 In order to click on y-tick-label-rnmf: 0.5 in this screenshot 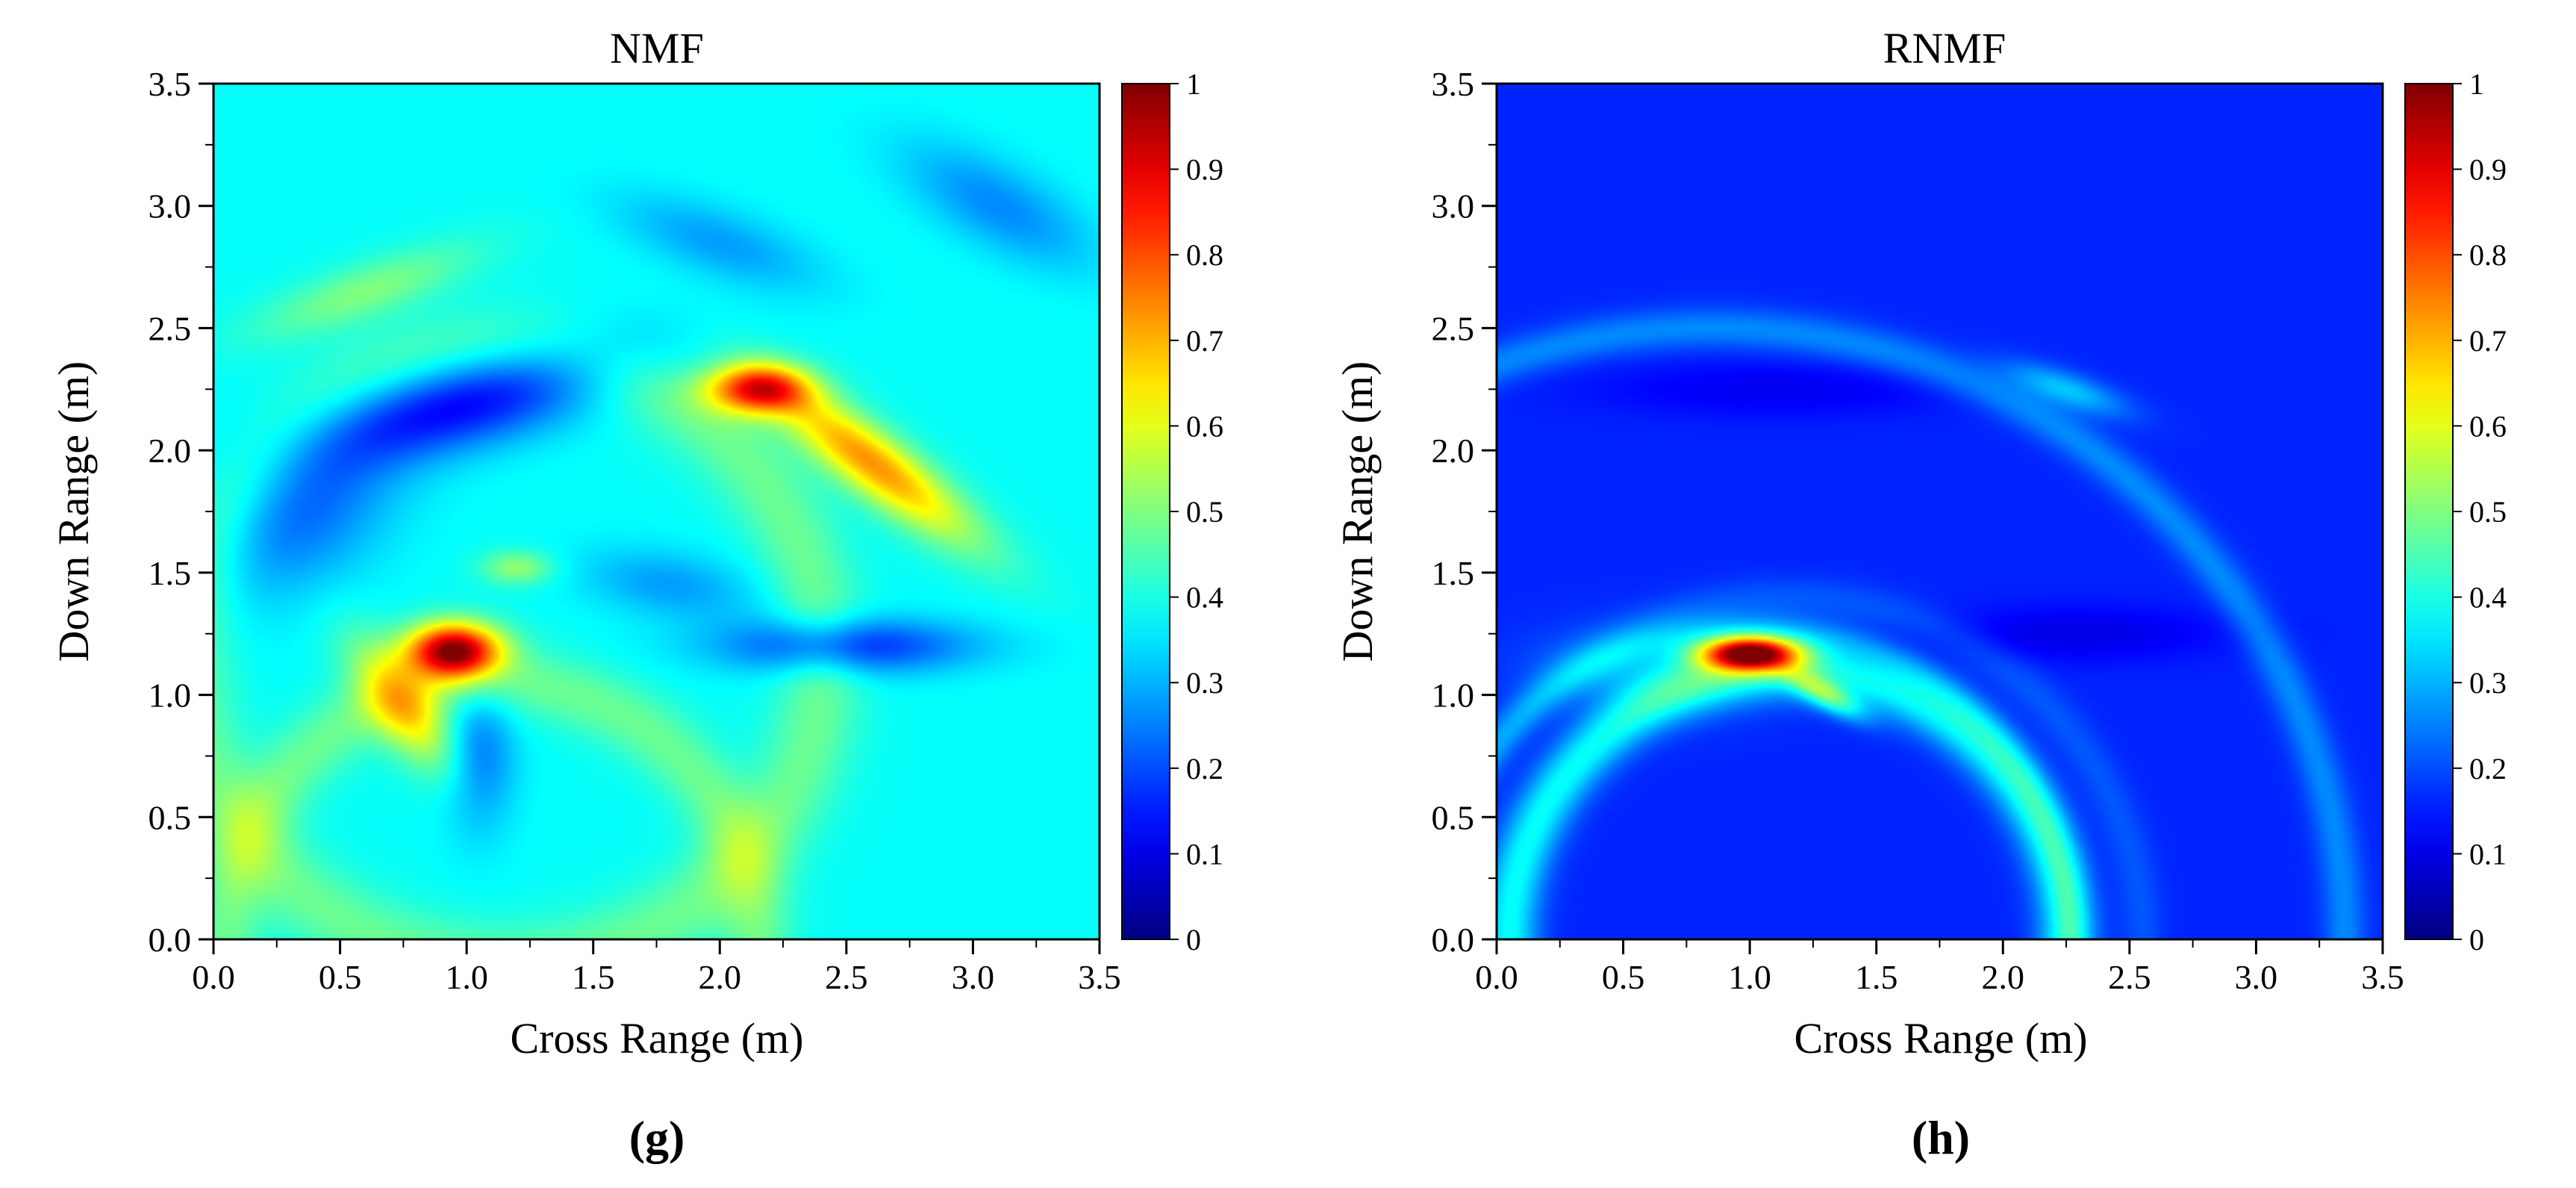, I will do `click(1453, 817)`.